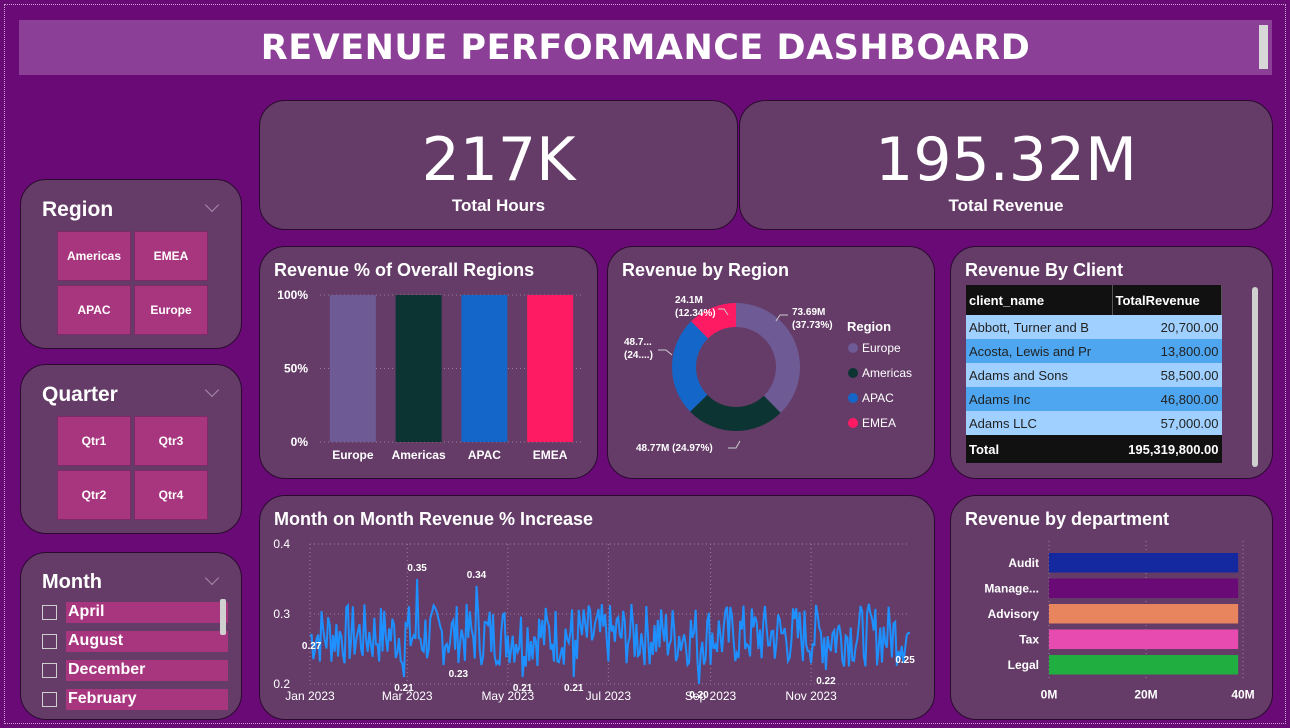 The image size is (1290, 728). I want to click on y-tick-label: Tax, so click(1029, 639).